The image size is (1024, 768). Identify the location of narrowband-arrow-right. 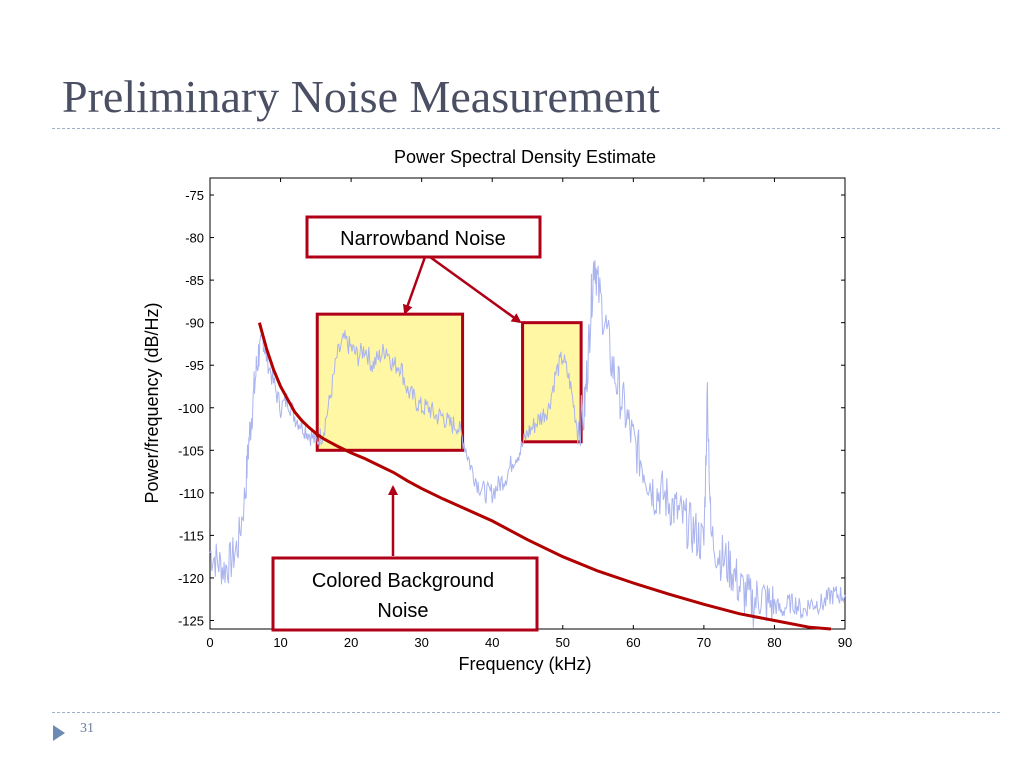
(475, 289).